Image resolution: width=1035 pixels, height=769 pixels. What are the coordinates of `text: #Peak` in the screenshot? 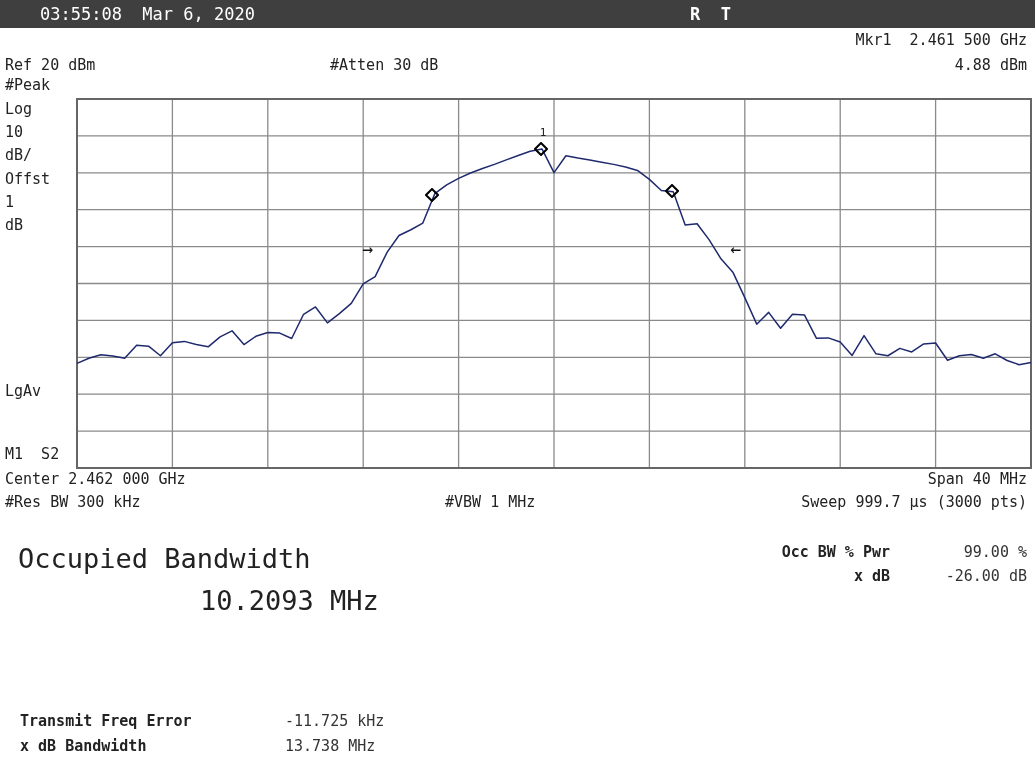 It's located at (28, 85).